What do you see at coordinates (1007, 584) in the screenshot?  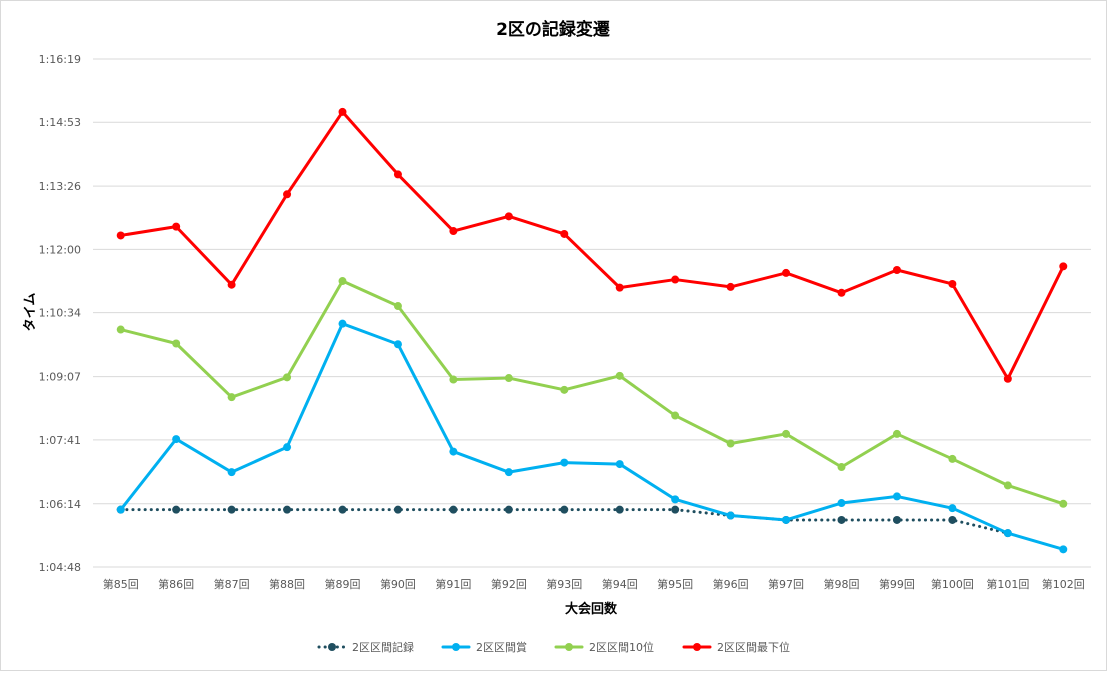 I see `x-tick-label: 第101回` at bounding box center [1007, 584].